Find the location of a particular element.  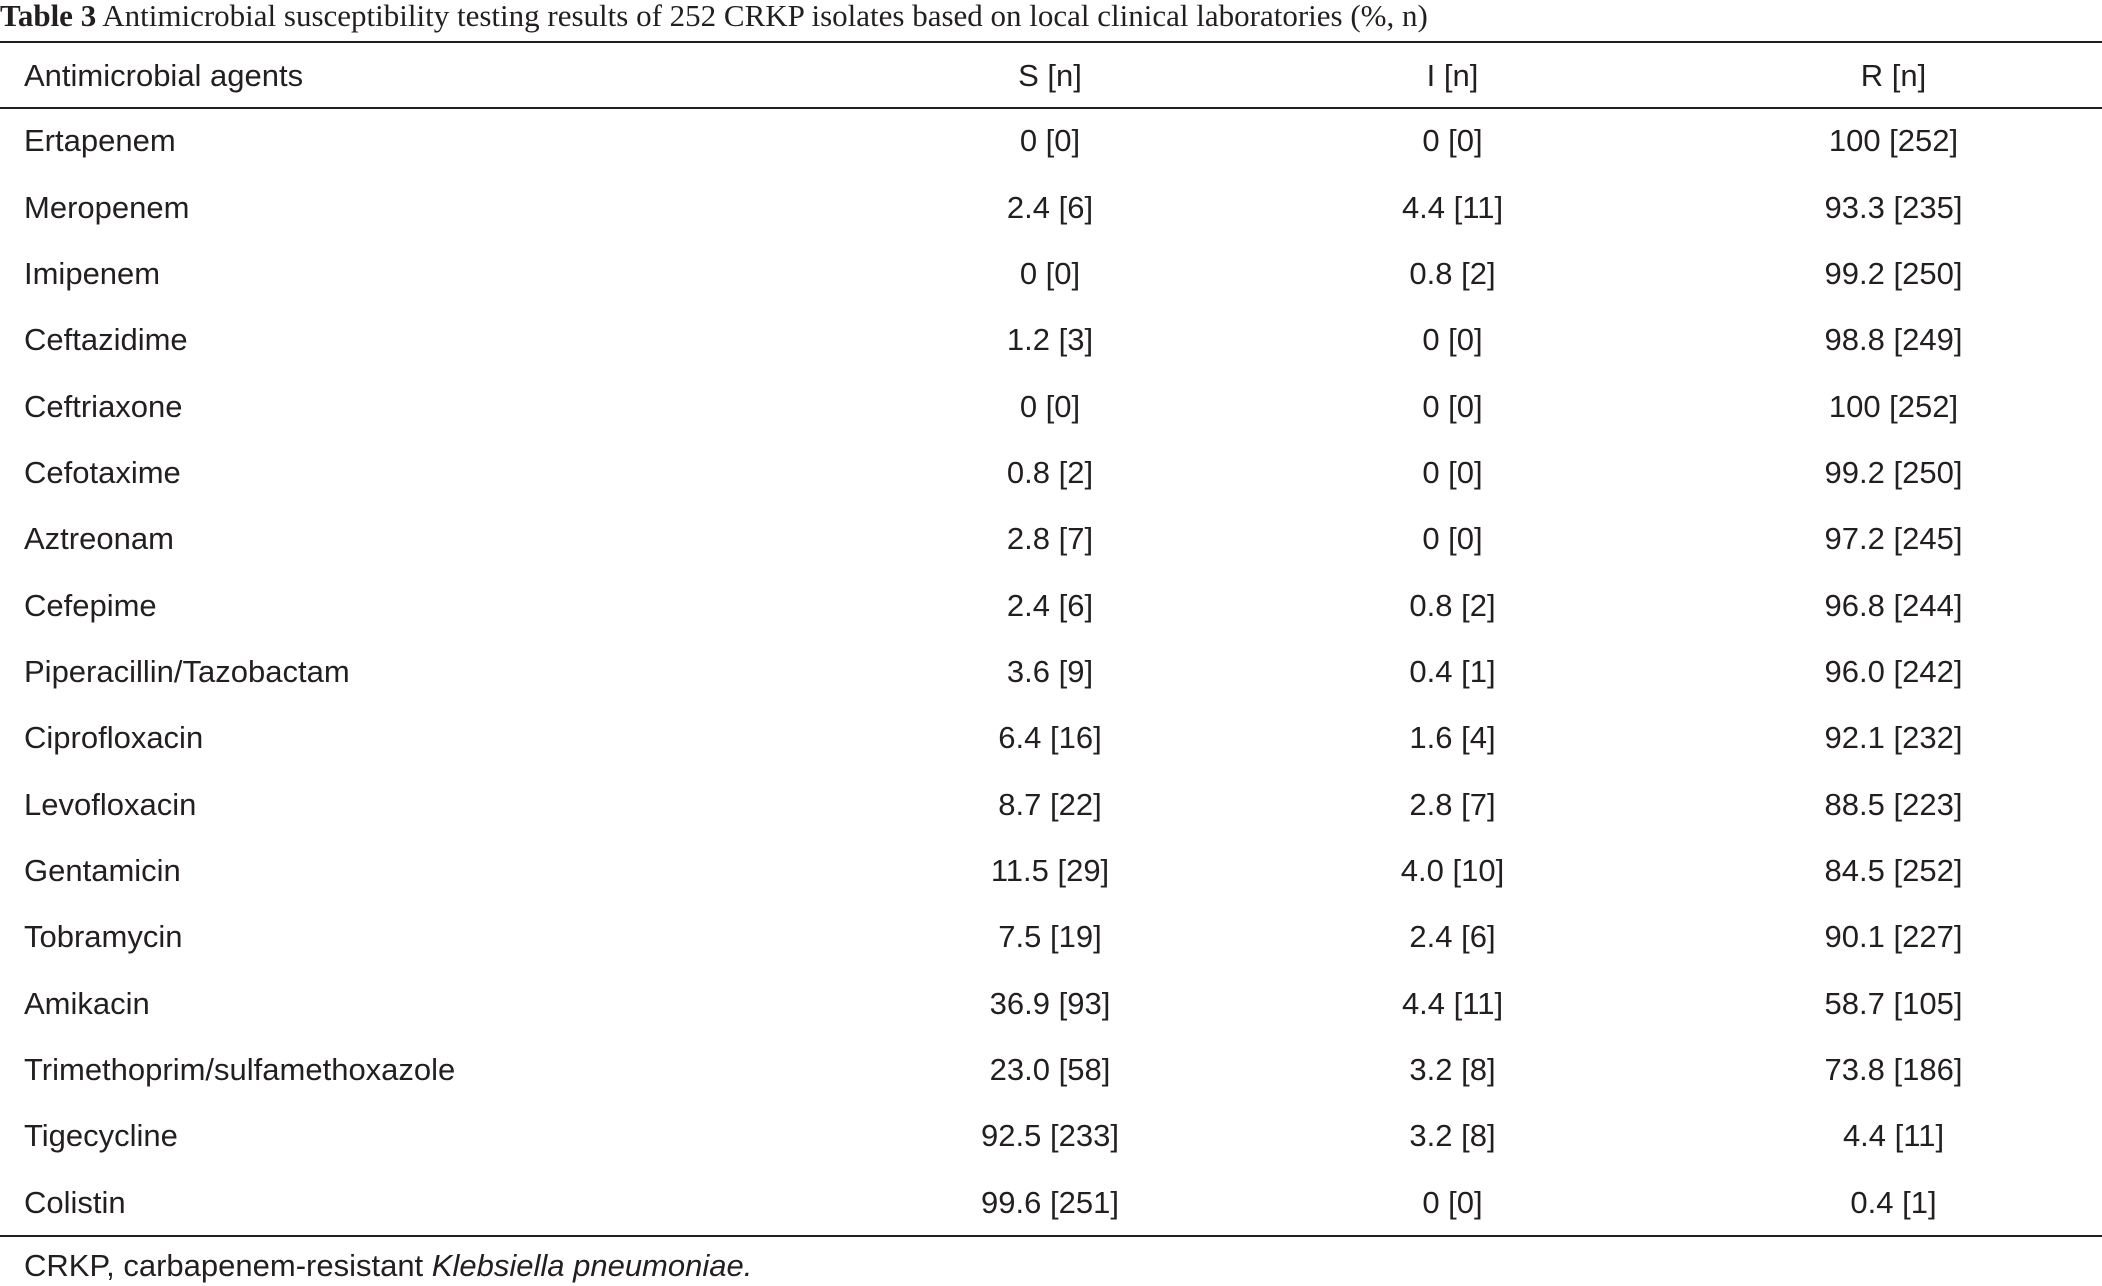

agent-cell: Levofloxacin is located at coordinates (110, 804).